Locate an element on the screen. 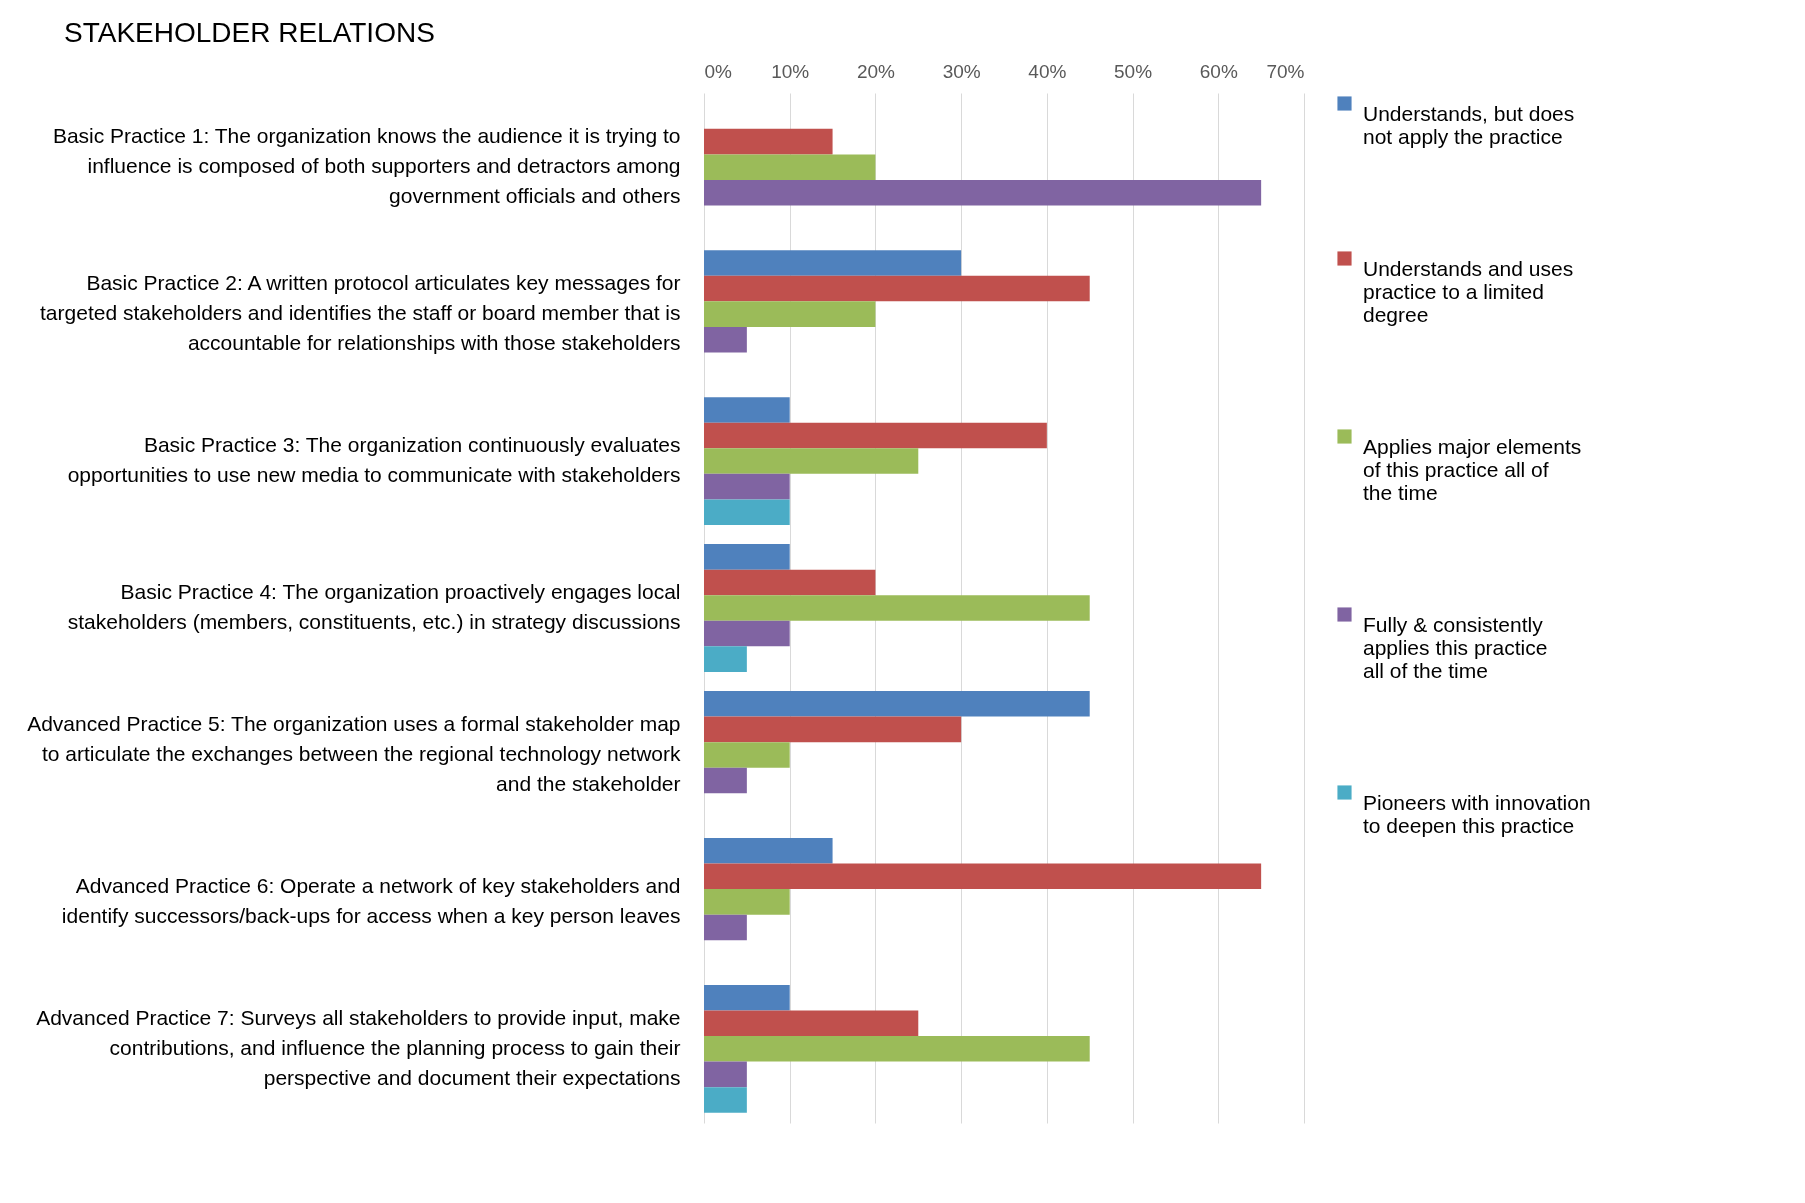  y-tick-label: Basic Practice 2: A written protocol articulates key messages for targeted stakeholders and identifies the staff or board member that is accountable for relationships with those stakeholders is located at coordinates (360, 313).